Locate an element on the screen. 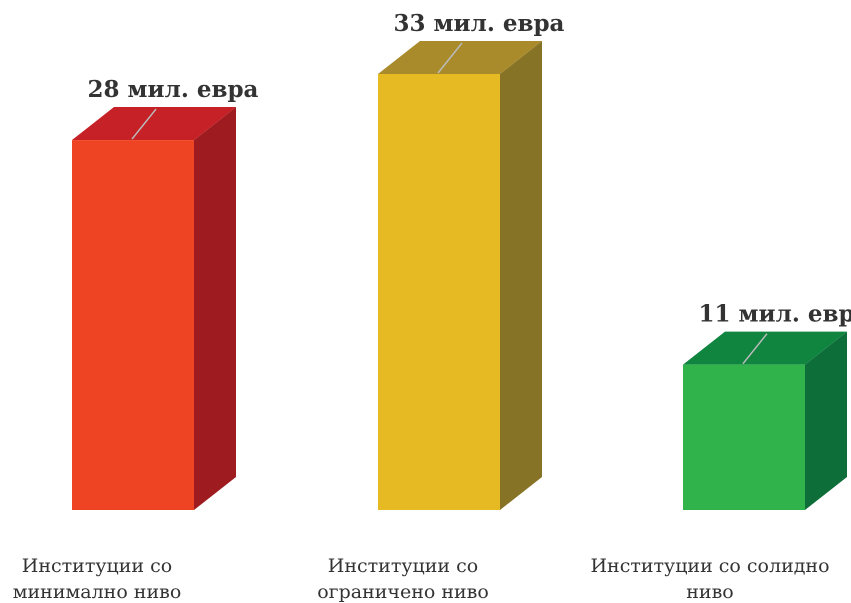 This screenshot has width=851, height=603. category-label: ограничено ниво is located at coordinates (403, 592).